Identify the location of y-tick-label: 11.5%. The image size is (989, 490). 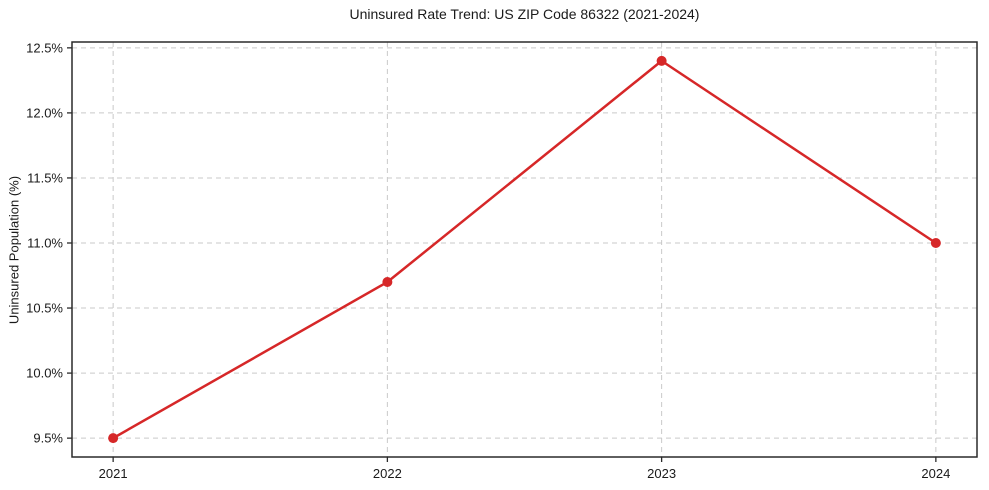
(45, 177).